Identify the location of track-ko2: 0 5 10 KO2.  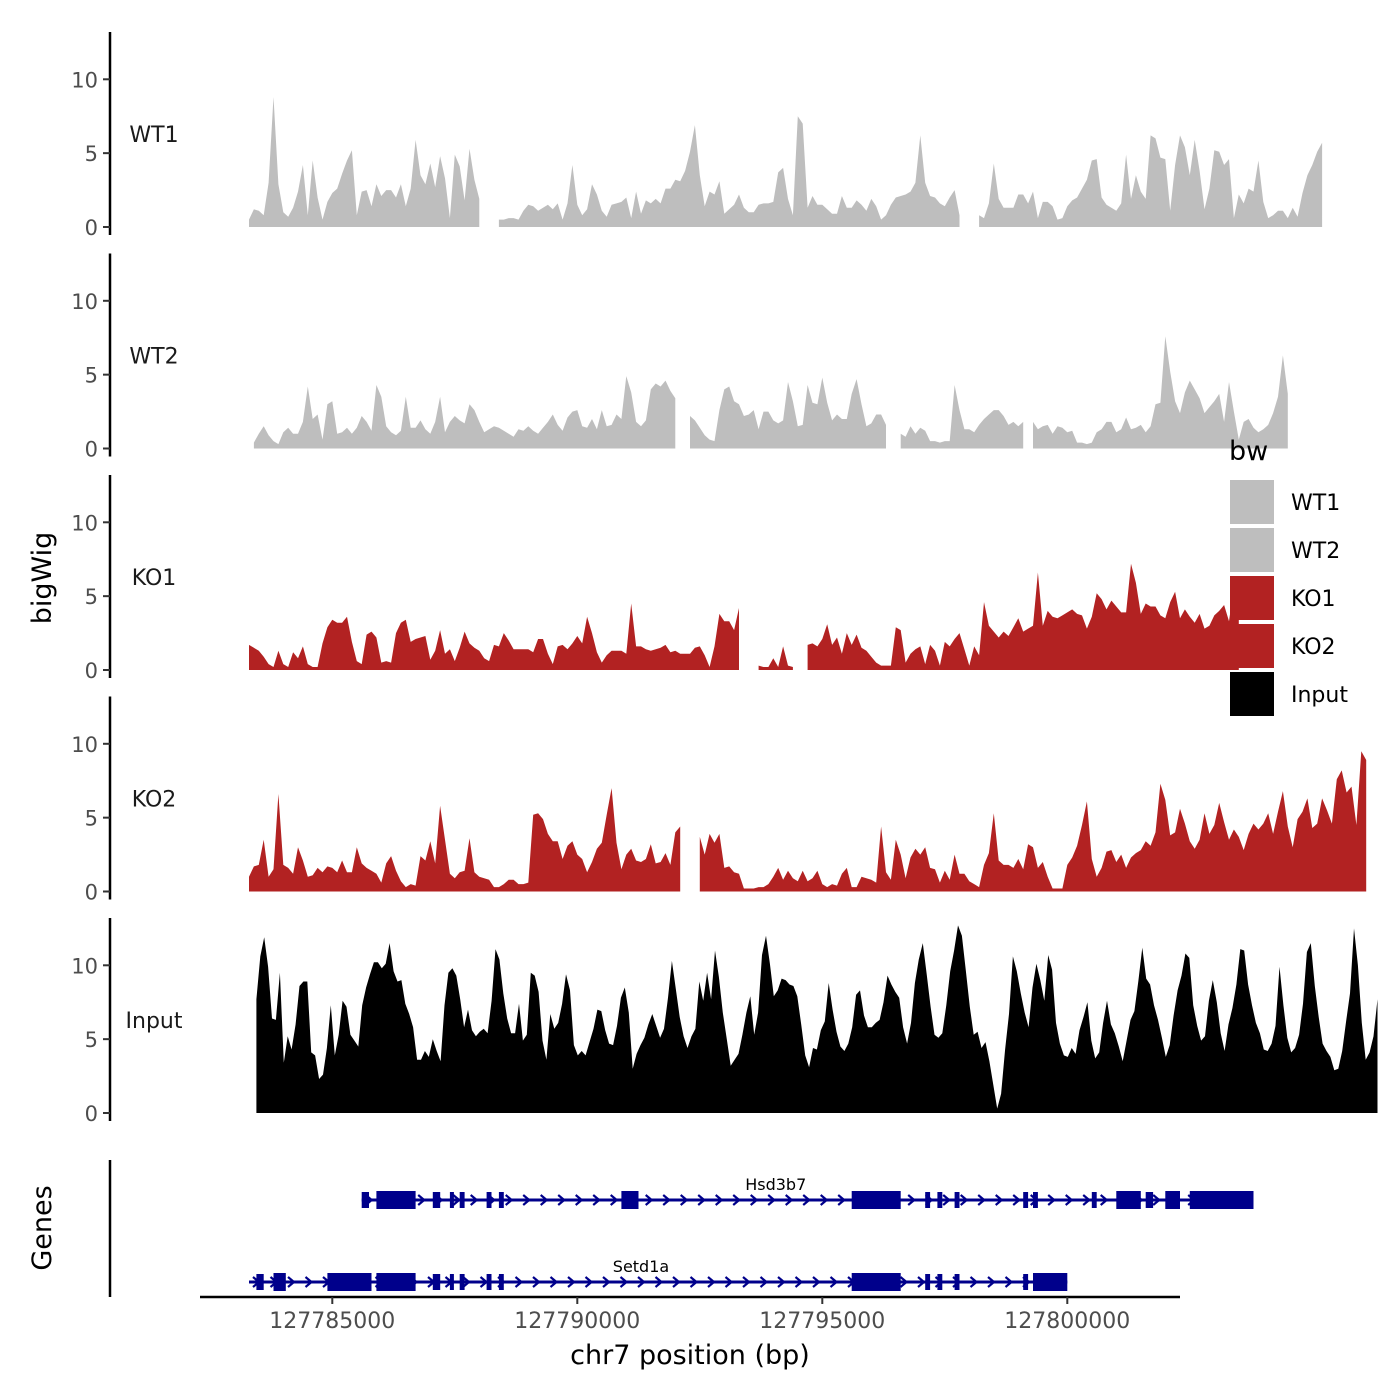
(719, 800).